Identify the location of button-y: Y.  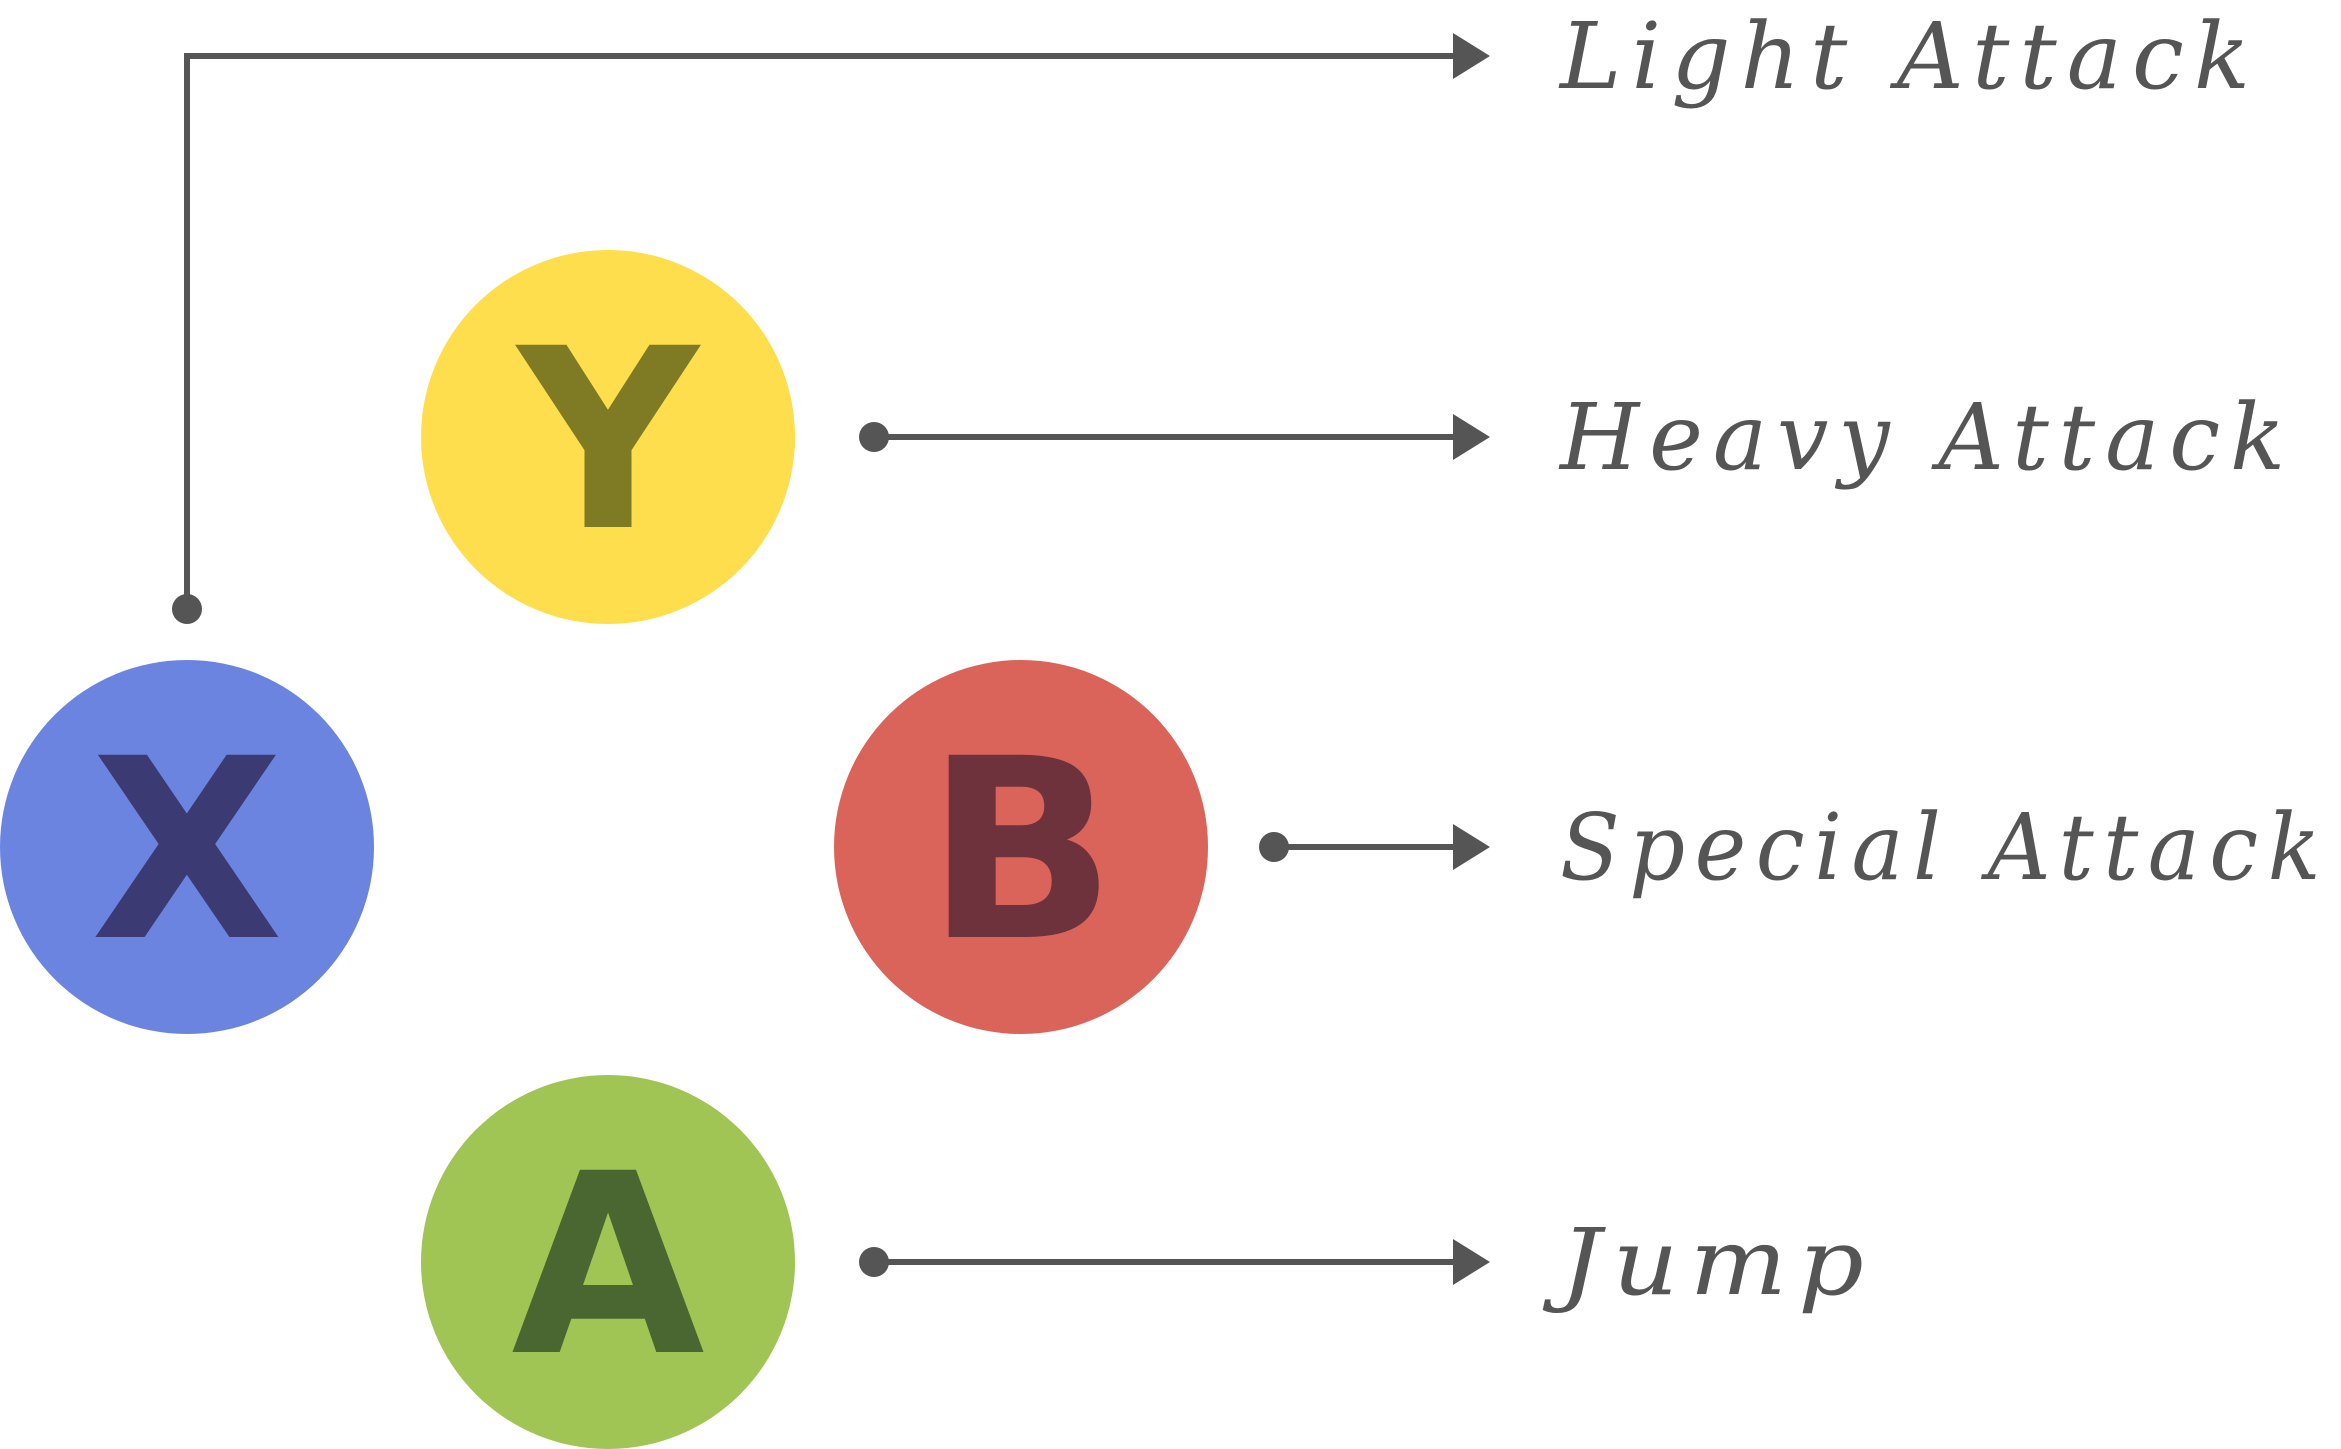
(608, 437).